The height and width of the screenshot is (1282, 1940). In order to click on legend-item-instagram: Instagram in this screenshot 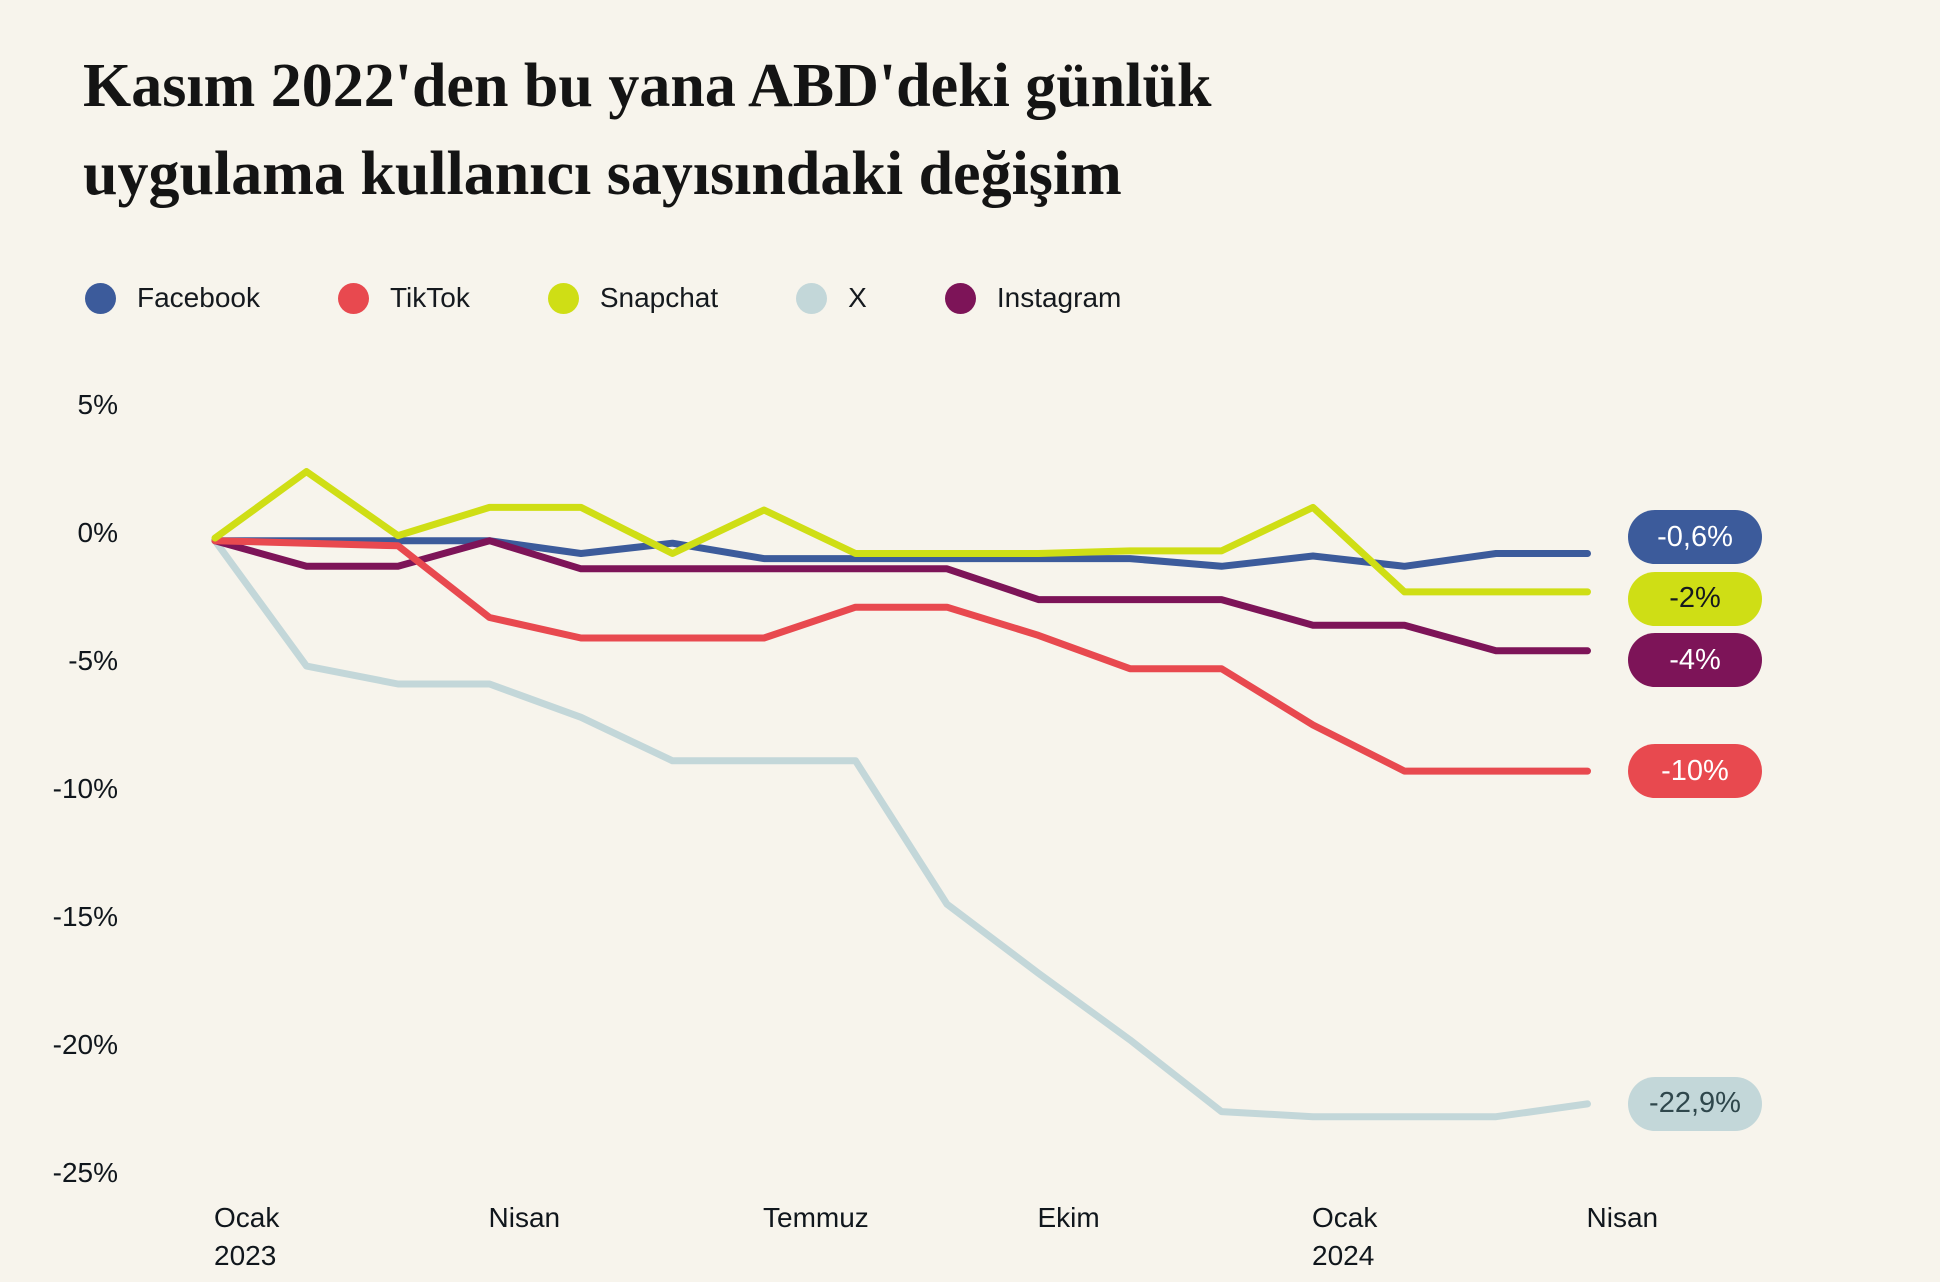, I will do `click(1033, 298)`.